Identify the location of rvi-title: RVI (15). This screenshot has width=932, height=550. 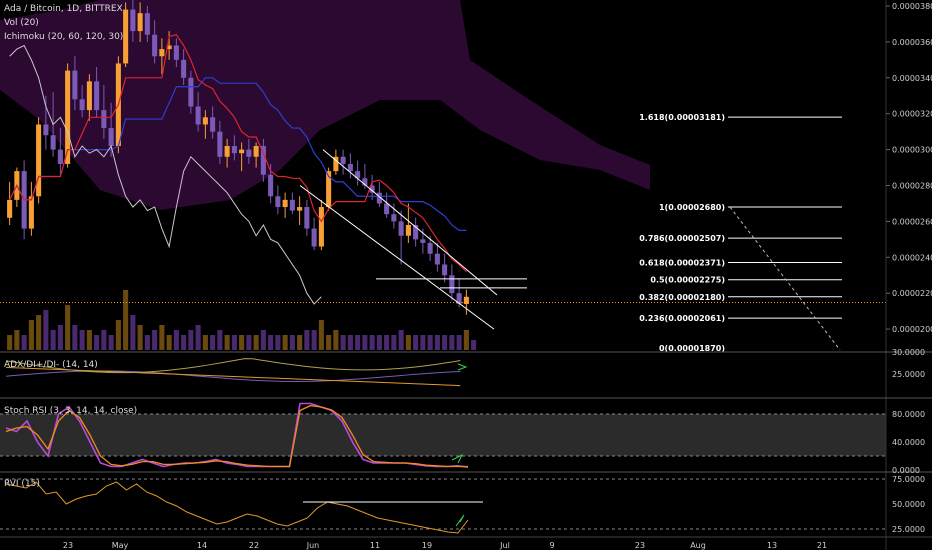
(22, 484).